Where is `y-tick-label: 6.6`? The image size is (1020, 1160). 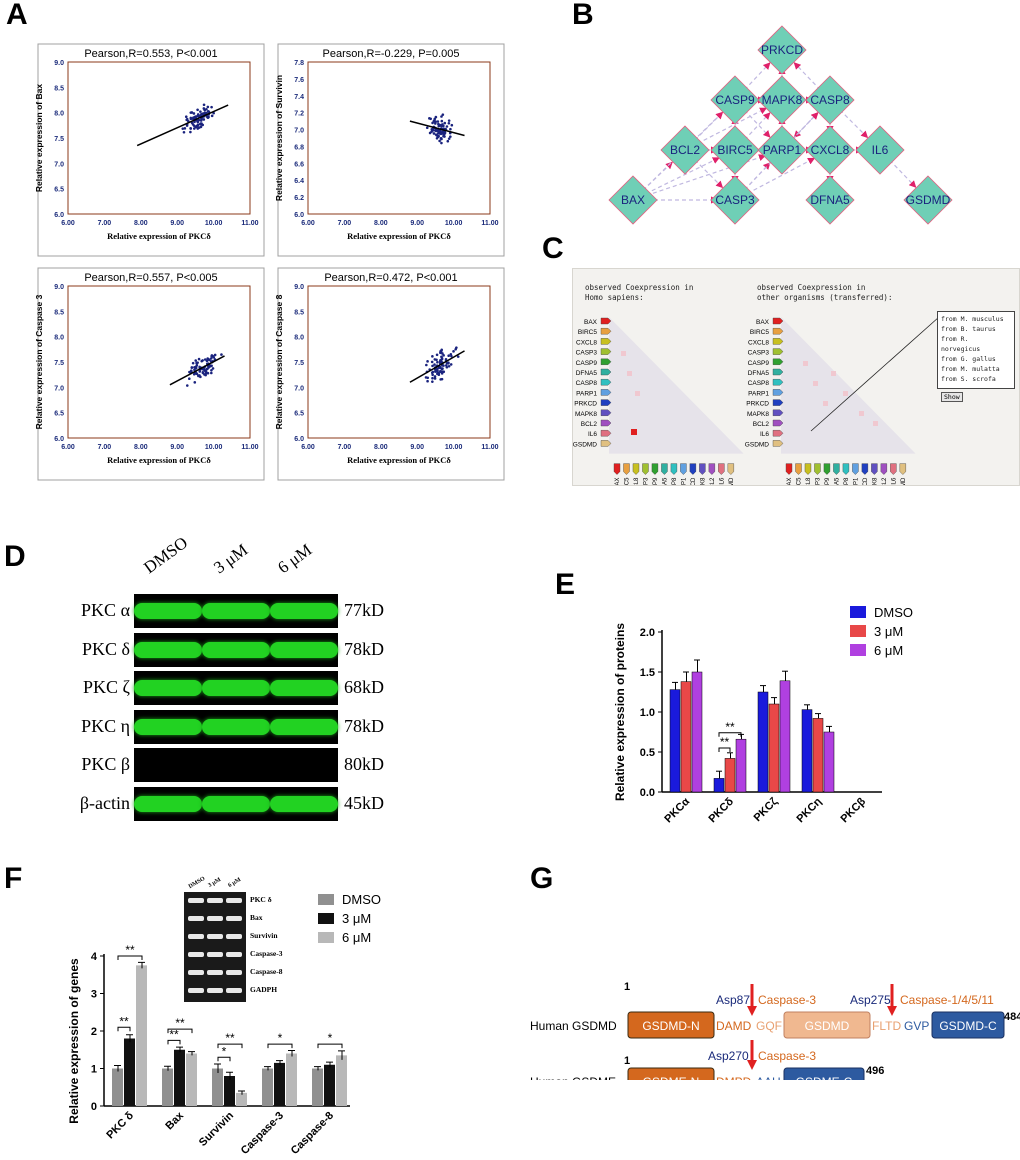 y-tick-label: 6.6 is located at coordinates (299, 164).